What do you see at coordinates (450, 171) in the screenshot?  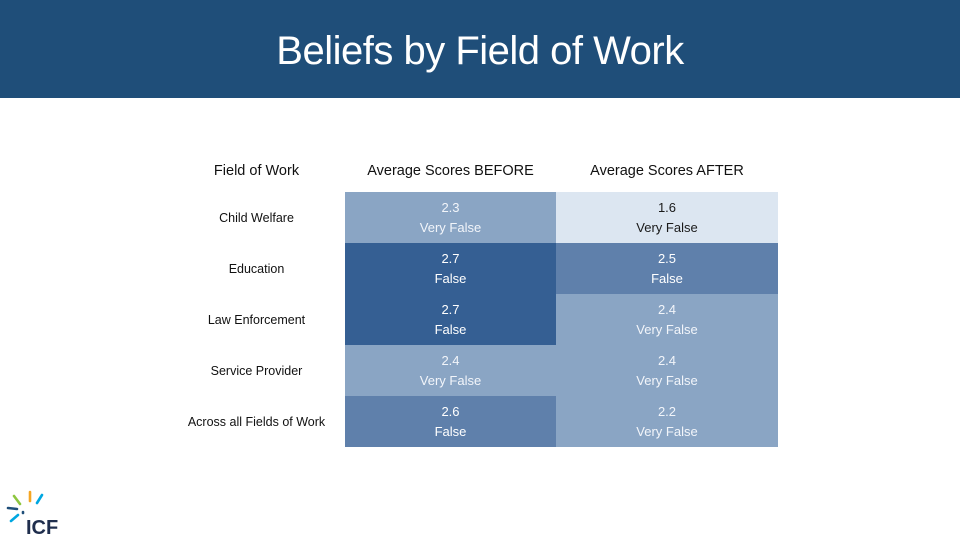 I see `column-header-before: Average Scores BEFORE` at bounding box center [450, 171].